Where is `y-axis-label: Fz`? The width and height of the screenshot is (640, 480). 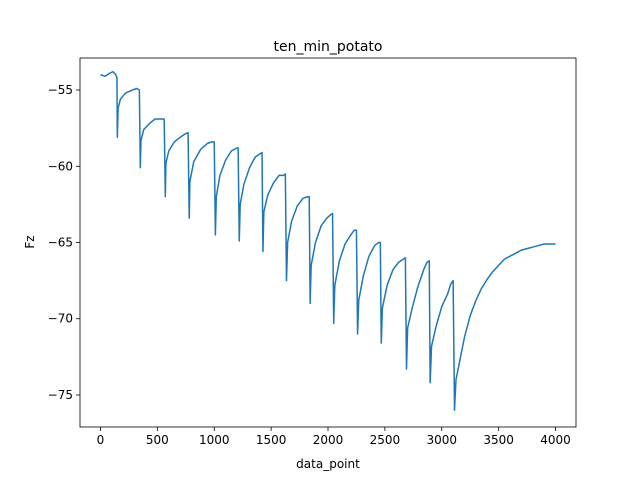 y-axis-label: Fz is located at coordinates (30, 241).